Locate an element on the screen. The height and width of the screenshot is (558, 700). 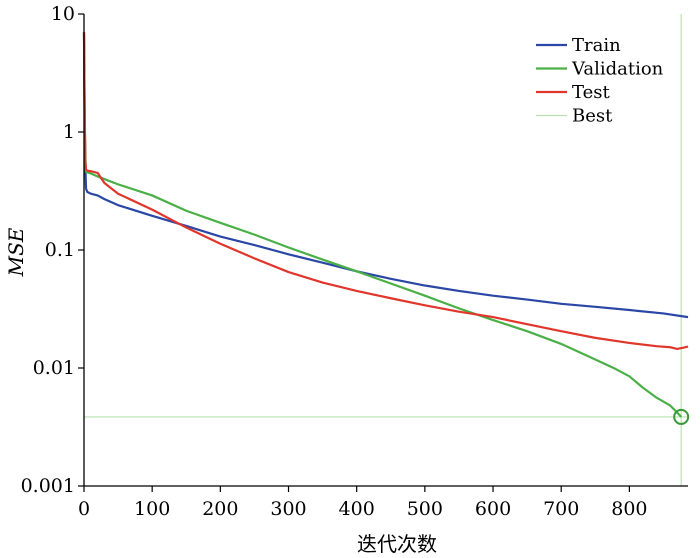
y-axis-title: MSE is located at coordinates (16, 252).